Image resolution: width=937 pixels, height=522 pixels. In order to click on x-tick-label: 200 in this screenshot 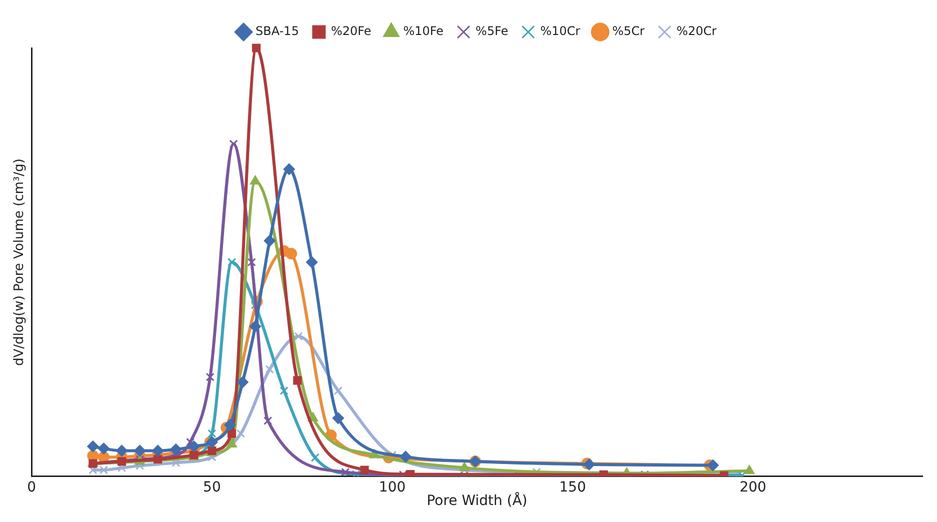, I will do `click(753, 487)`.